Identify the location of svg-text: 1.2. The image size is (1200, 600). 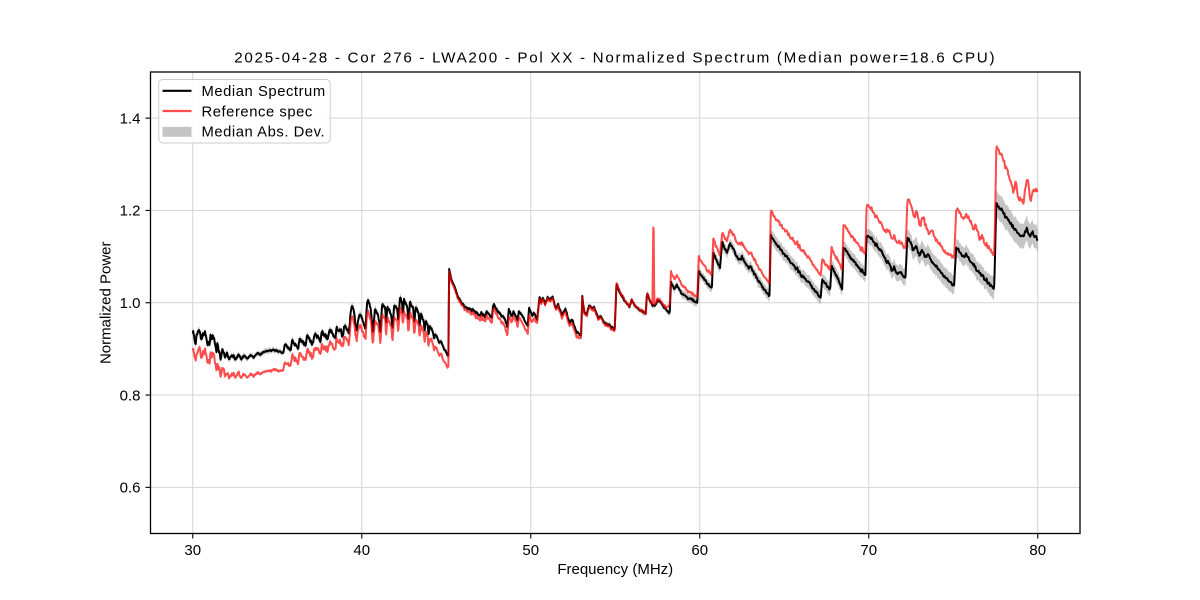
(130, 211).